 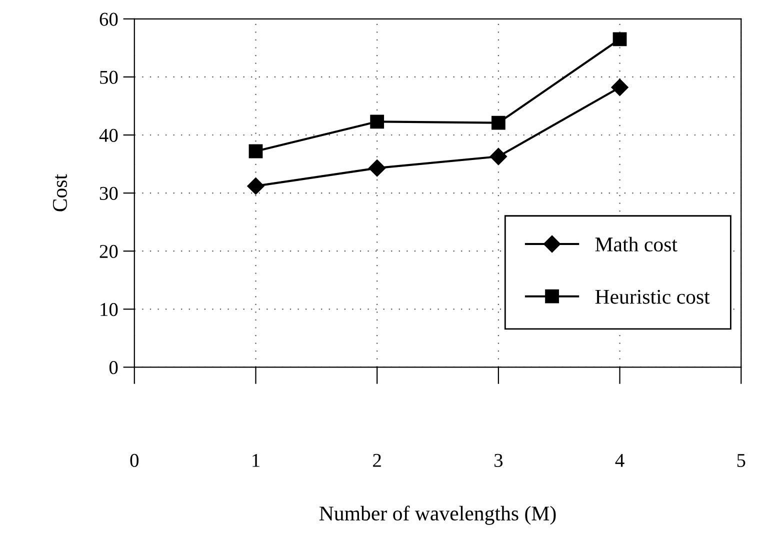 What do you see at coordinates (636, 244) in the screenshot?
I see `legend-label: Math cost` at bounding box center [636, 244].